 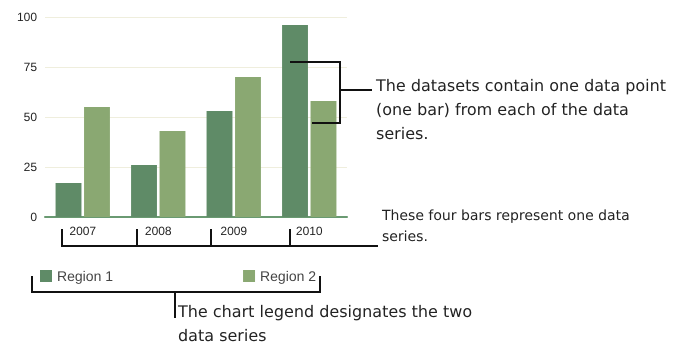 I want to click on legend-label: Region 1, so click(x=85, y=276).